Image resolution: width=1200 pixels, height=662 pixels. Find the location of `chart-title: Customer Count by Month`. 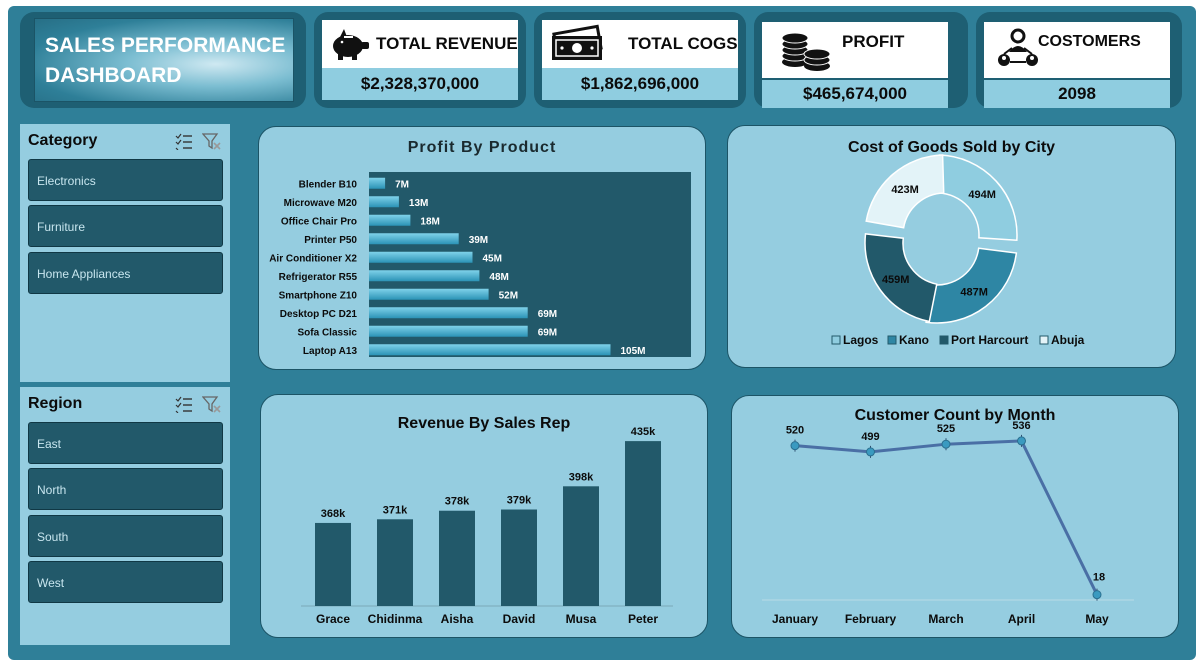

chart-title: Customer Count by Month is located at coordinates (955, 415).